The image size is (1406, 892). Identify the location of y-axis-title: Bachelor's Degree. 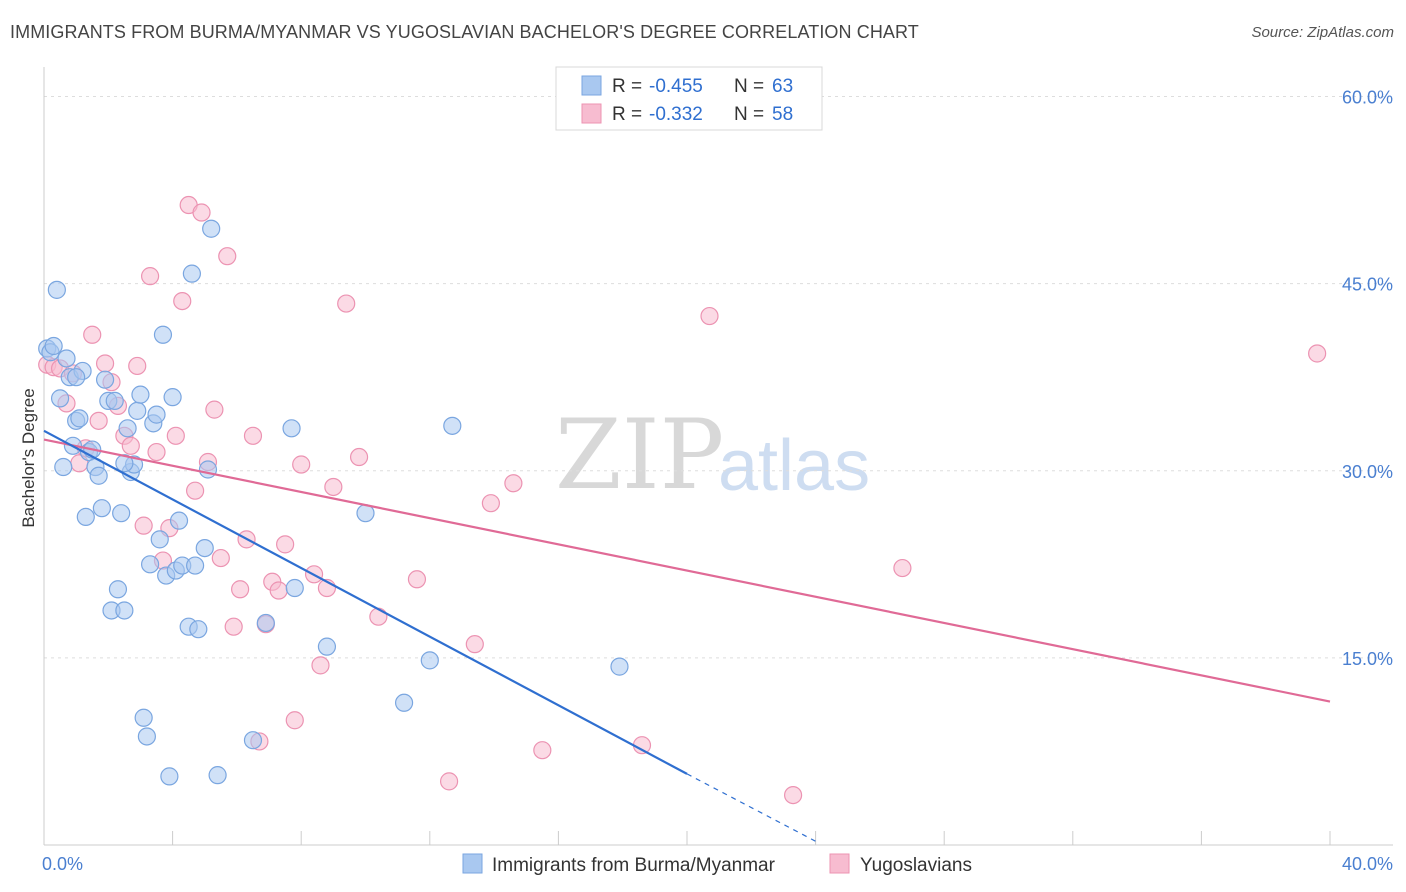
(28, 457).